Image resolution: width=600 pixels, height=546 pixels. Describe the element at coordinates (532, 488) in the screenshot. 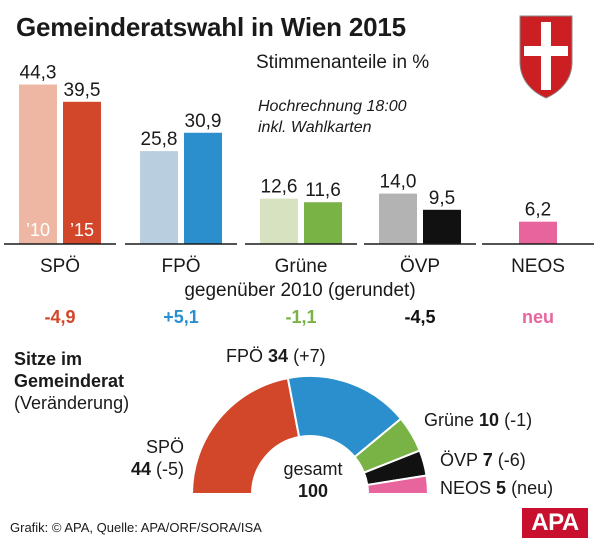

I see `seat-label-neos-change: (neu)` at that location.